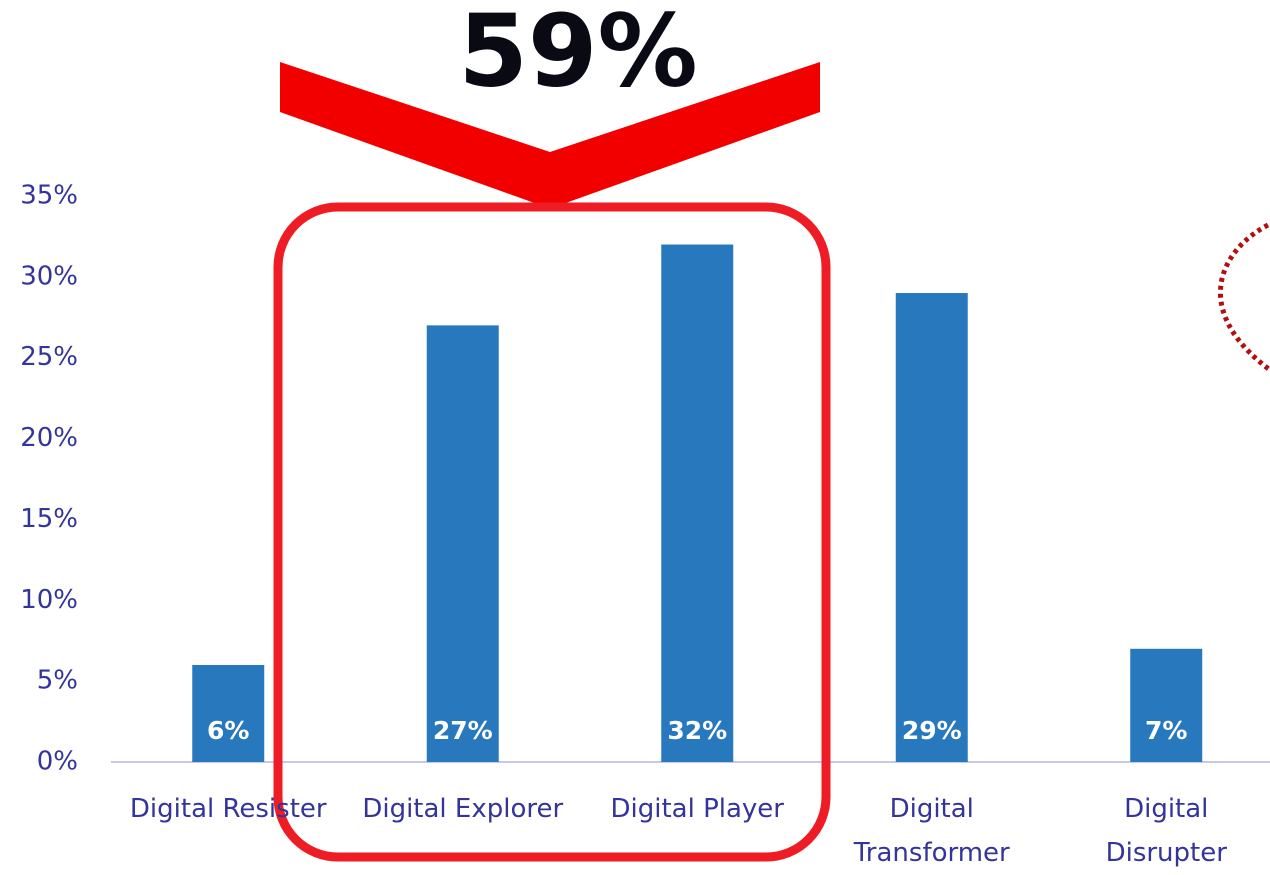 The image size is (1270, 875). Describe the element at coordinates (49, 438) in the screenshot. I see `y-tick-label: 20%` at that location.